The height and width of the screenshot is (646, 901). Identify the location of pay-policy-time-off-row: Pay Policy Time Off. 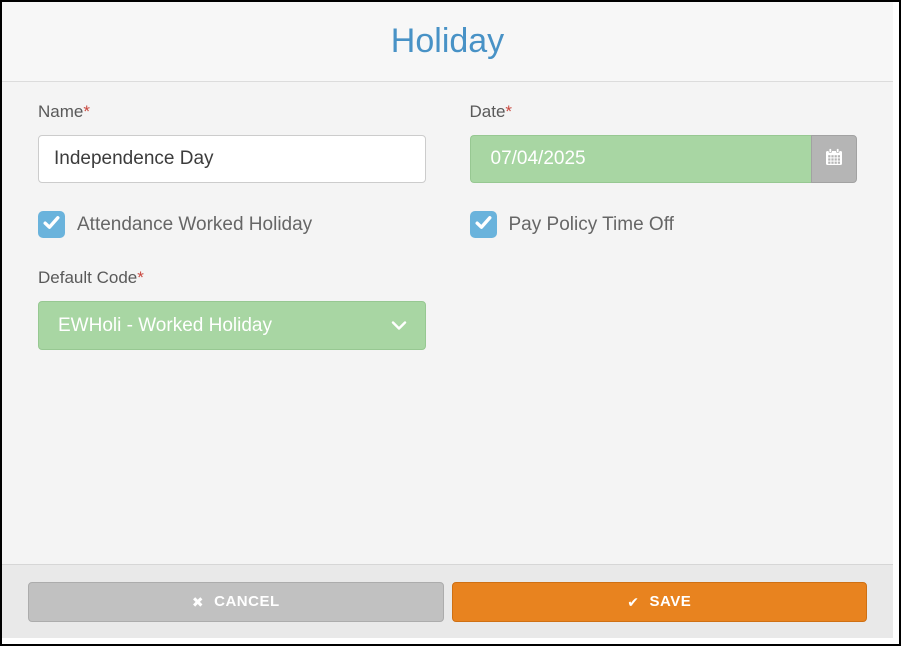
(663, 224).